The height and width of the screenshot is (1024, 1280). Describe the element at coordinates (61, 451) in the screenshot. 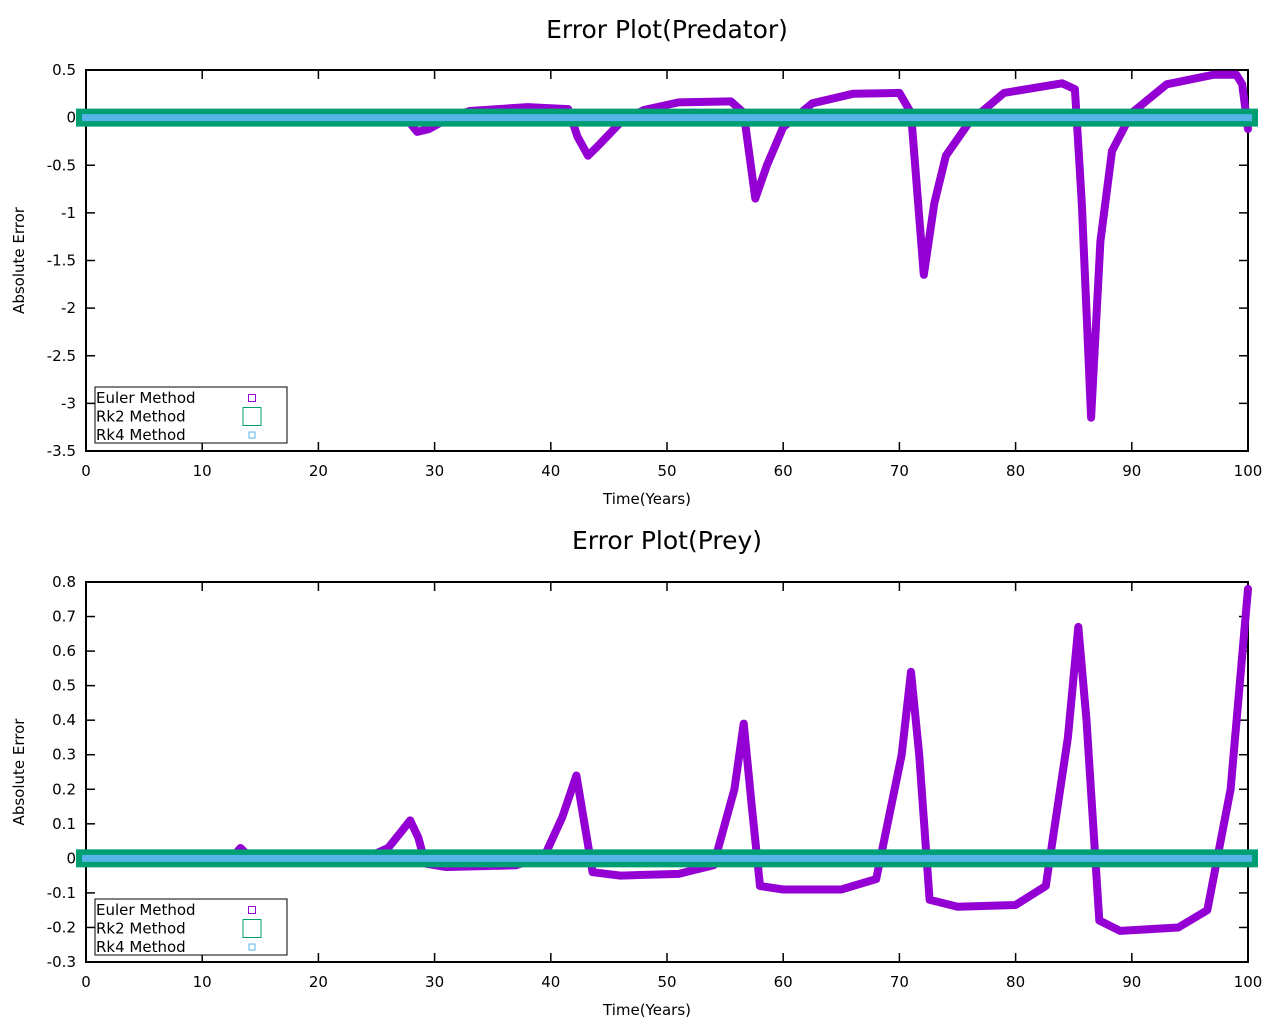

I see `y-tick-label: -3.5` at that location.